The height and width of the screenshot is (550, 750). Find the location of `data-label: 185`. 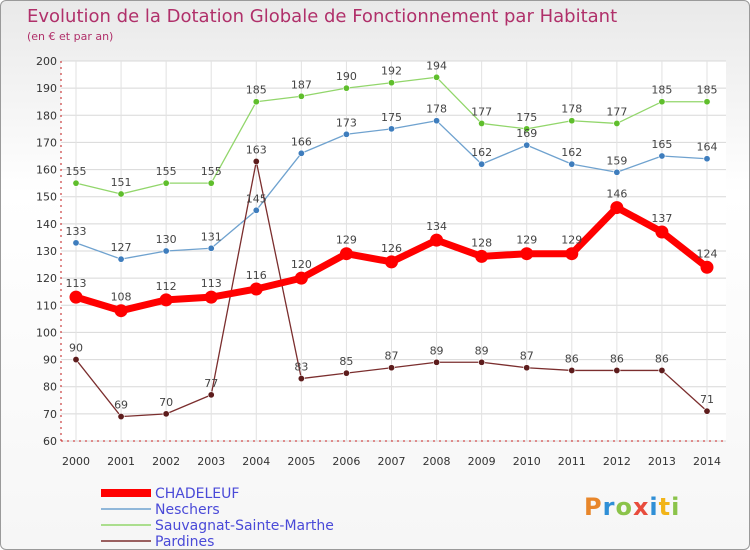

data-label: 185 is located at coordinates (707, 90).